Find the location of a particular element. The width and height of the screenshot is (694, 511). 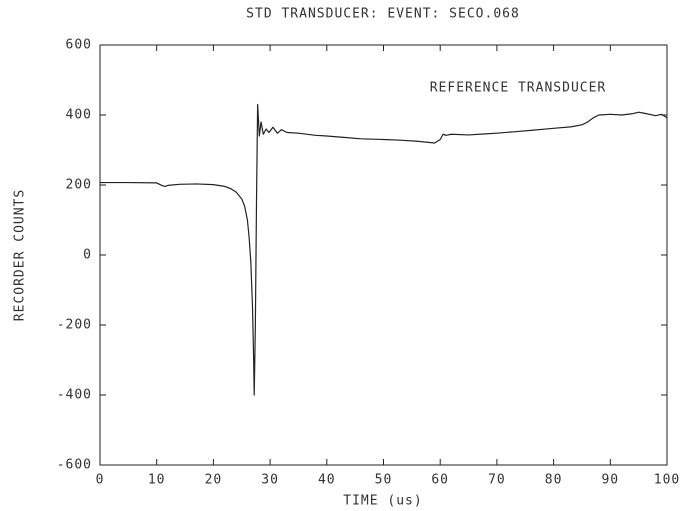

x-tick-label: 20 is located at coordinates (214, 480).